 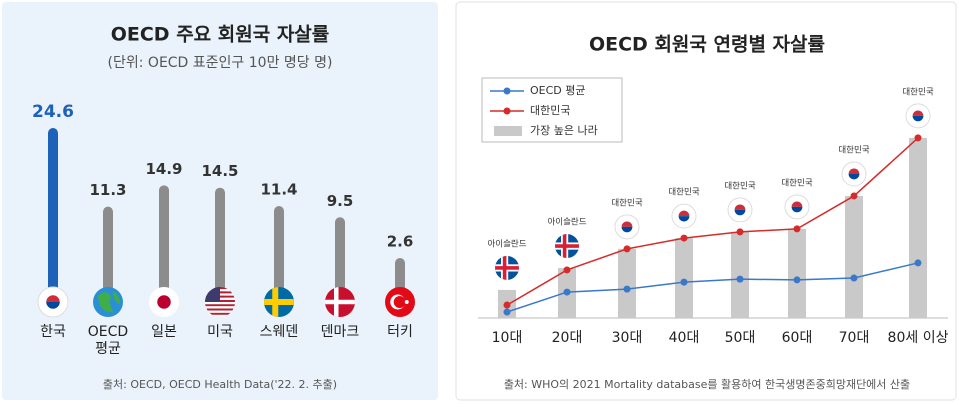 I want to click on value-label: 9.5, so click(x=340, y=201).